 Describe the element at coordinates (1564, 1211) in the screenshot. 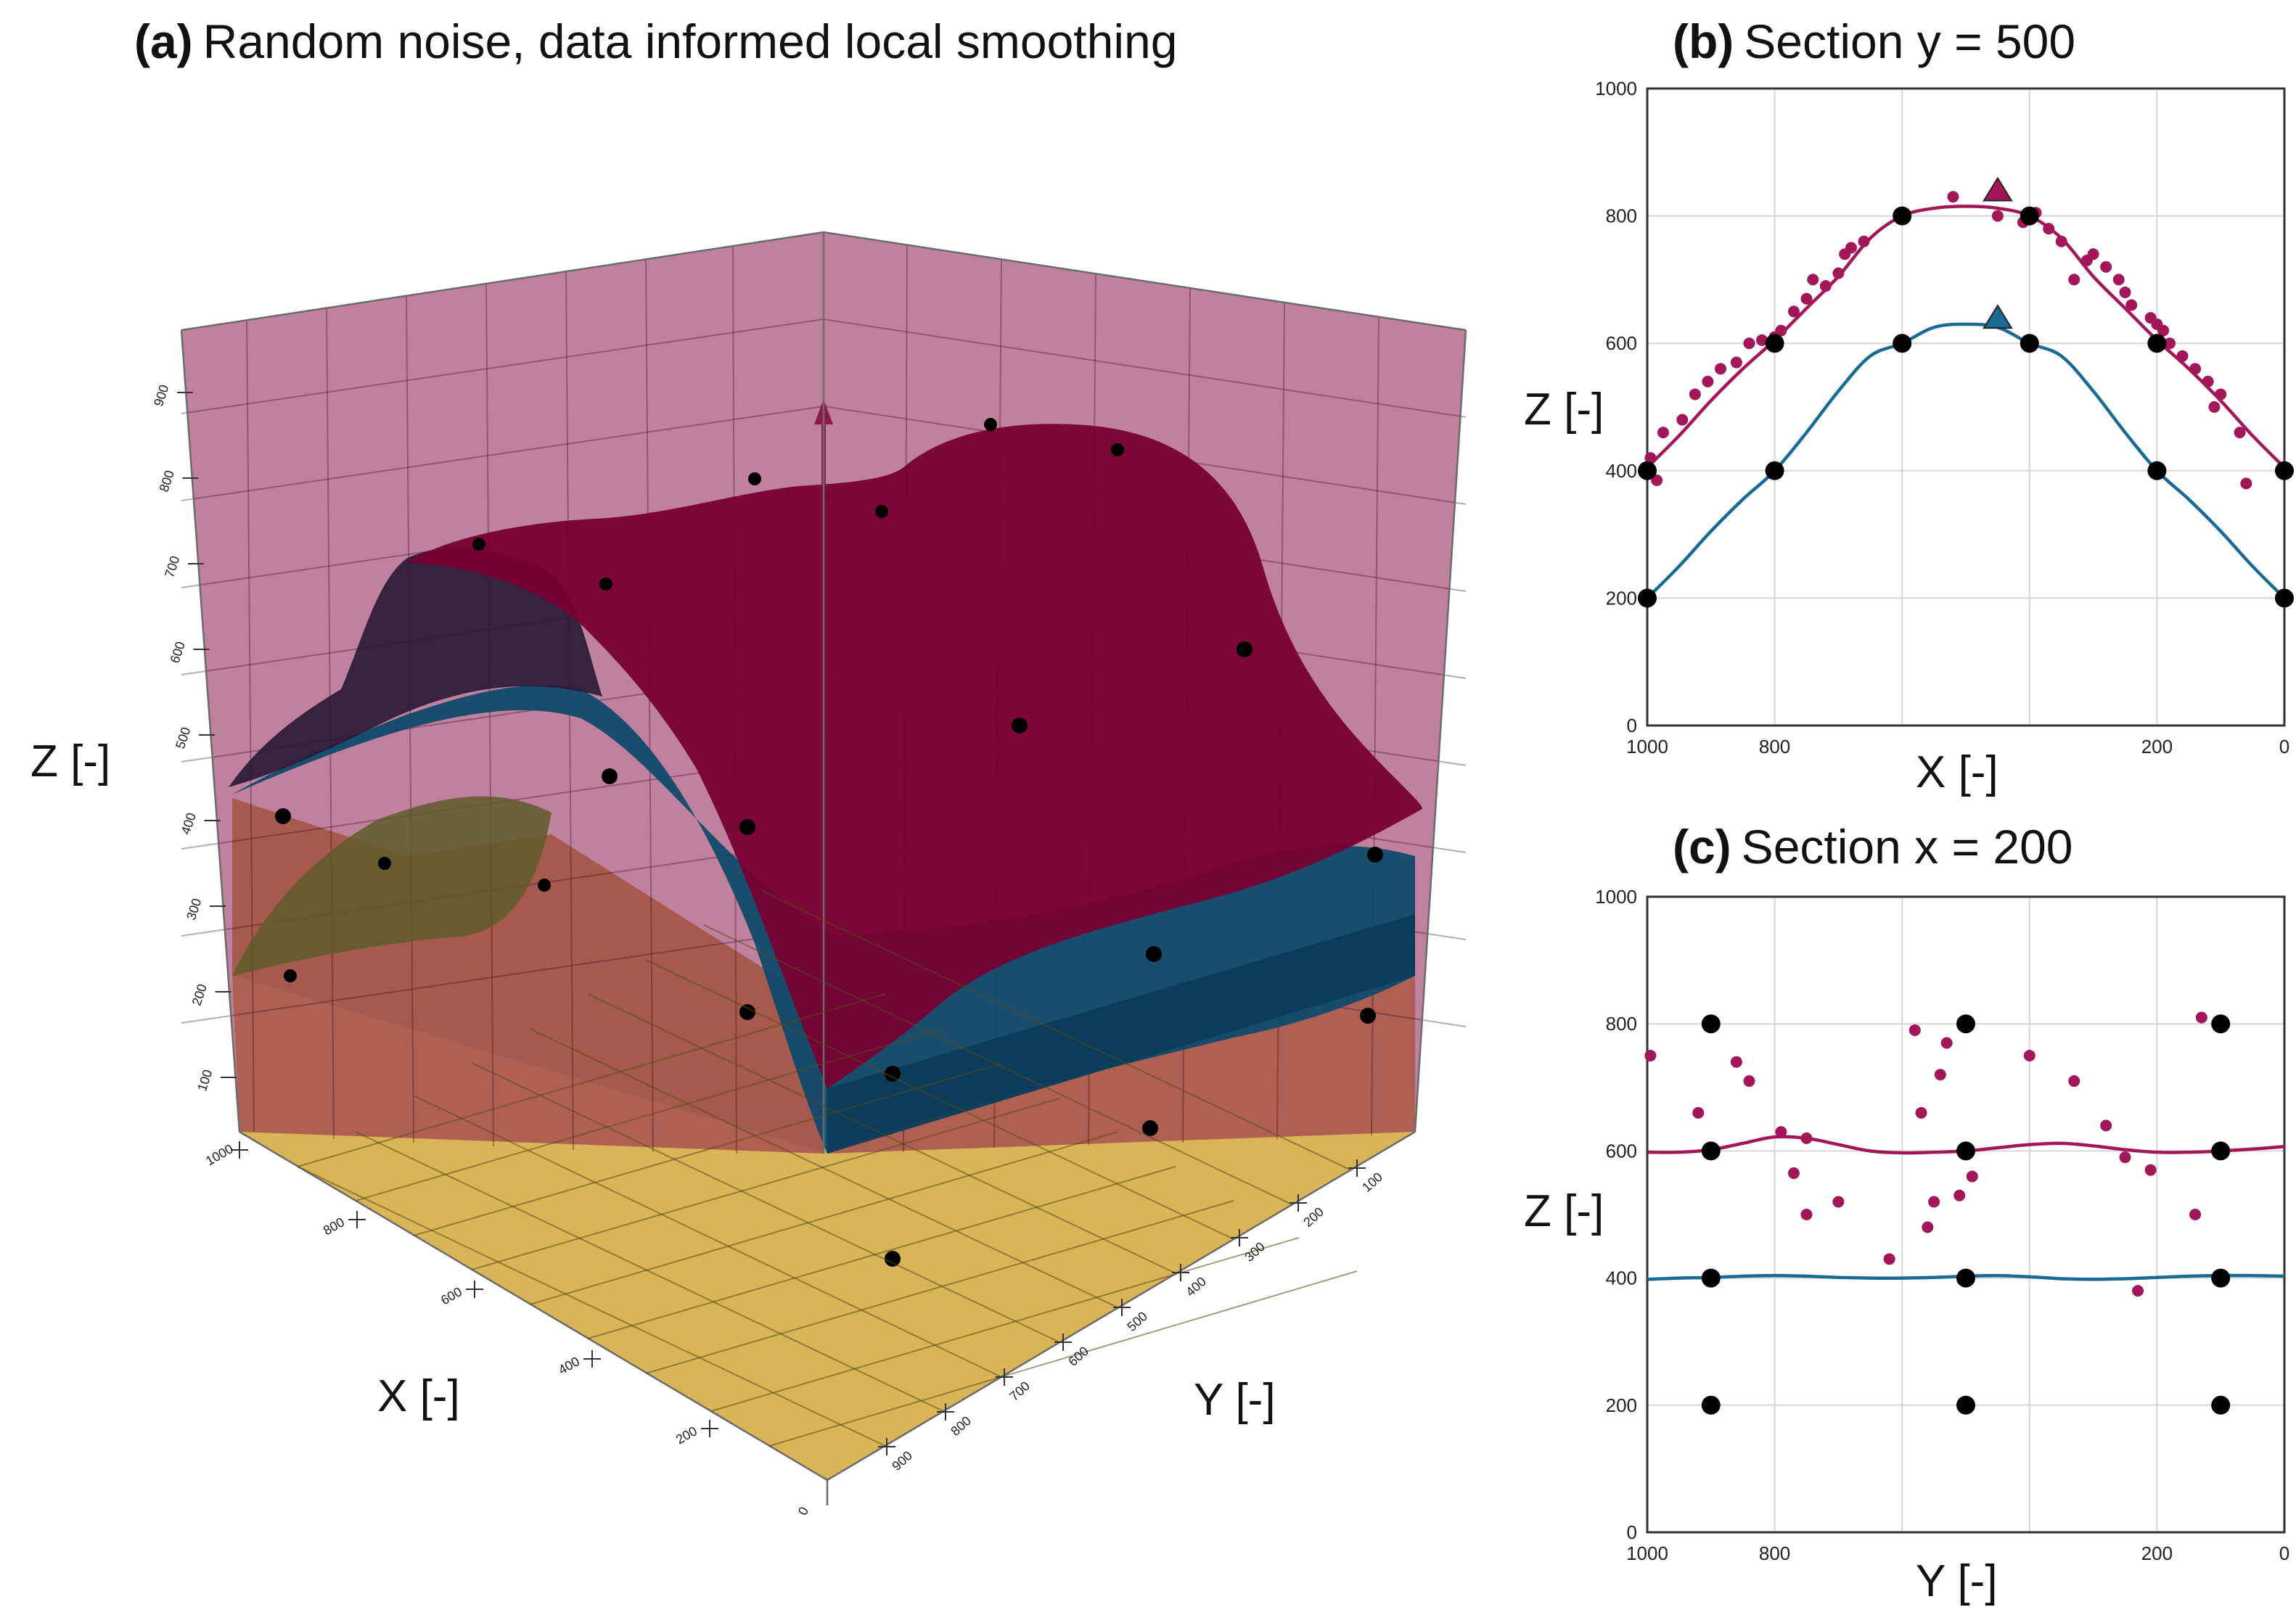

I see `panel-c-y-label: Z [-]` at that location.